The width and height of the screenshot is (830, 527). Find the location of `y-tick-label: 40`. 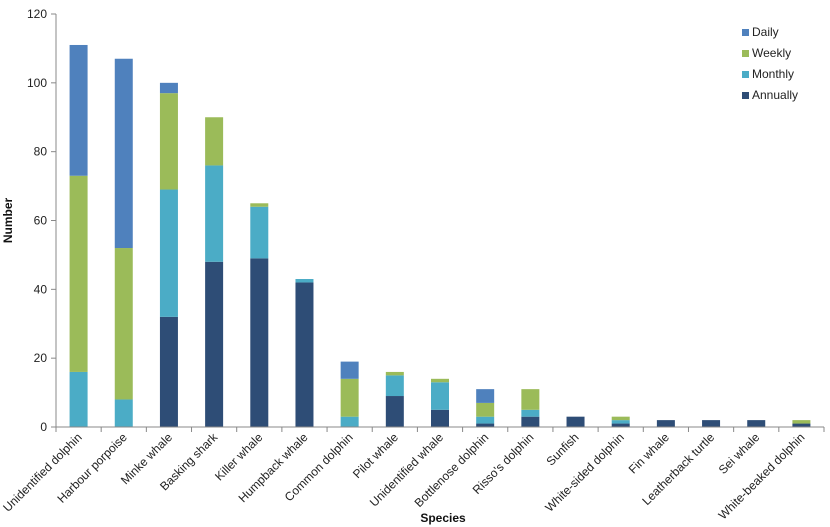

y-tick-label: 40 is located at coordinates (41, 289).